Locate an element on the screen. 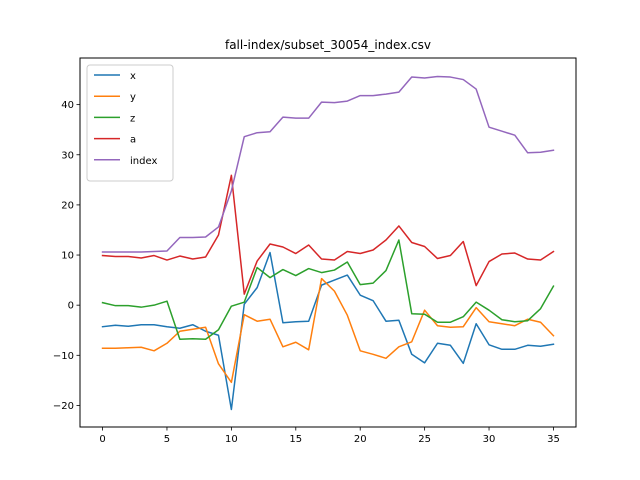 Image resolution: width=640 pixels, height=480 pixels. legend-label-index: index is located at coordinates (143, 161).